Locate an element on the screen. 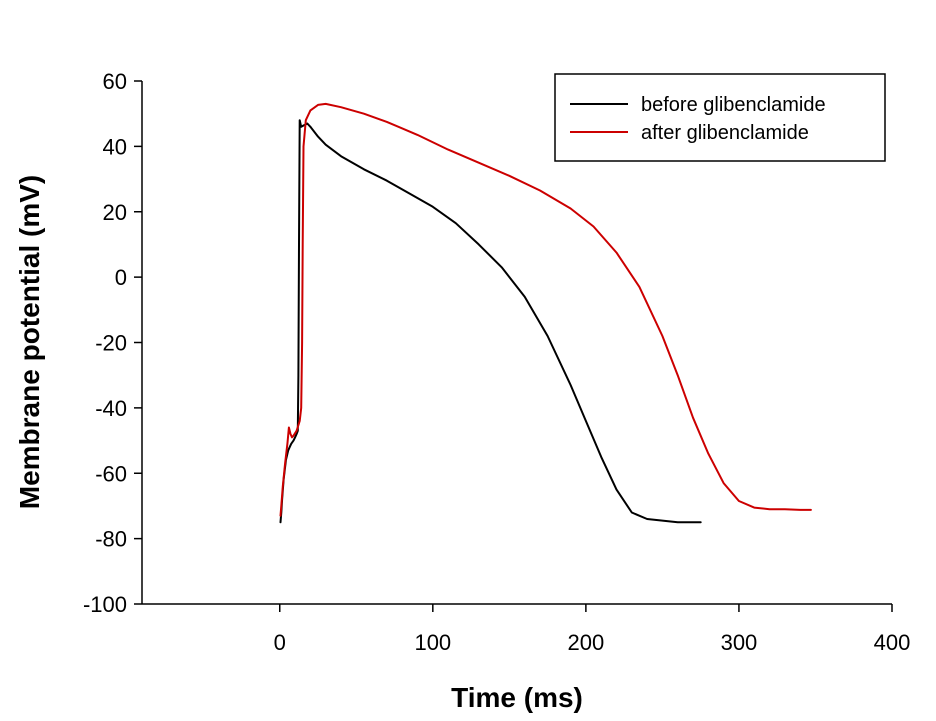 The width and height of the screenshot is (936, 721). y-tick-label: -100 is located at coordinates (105, 604).